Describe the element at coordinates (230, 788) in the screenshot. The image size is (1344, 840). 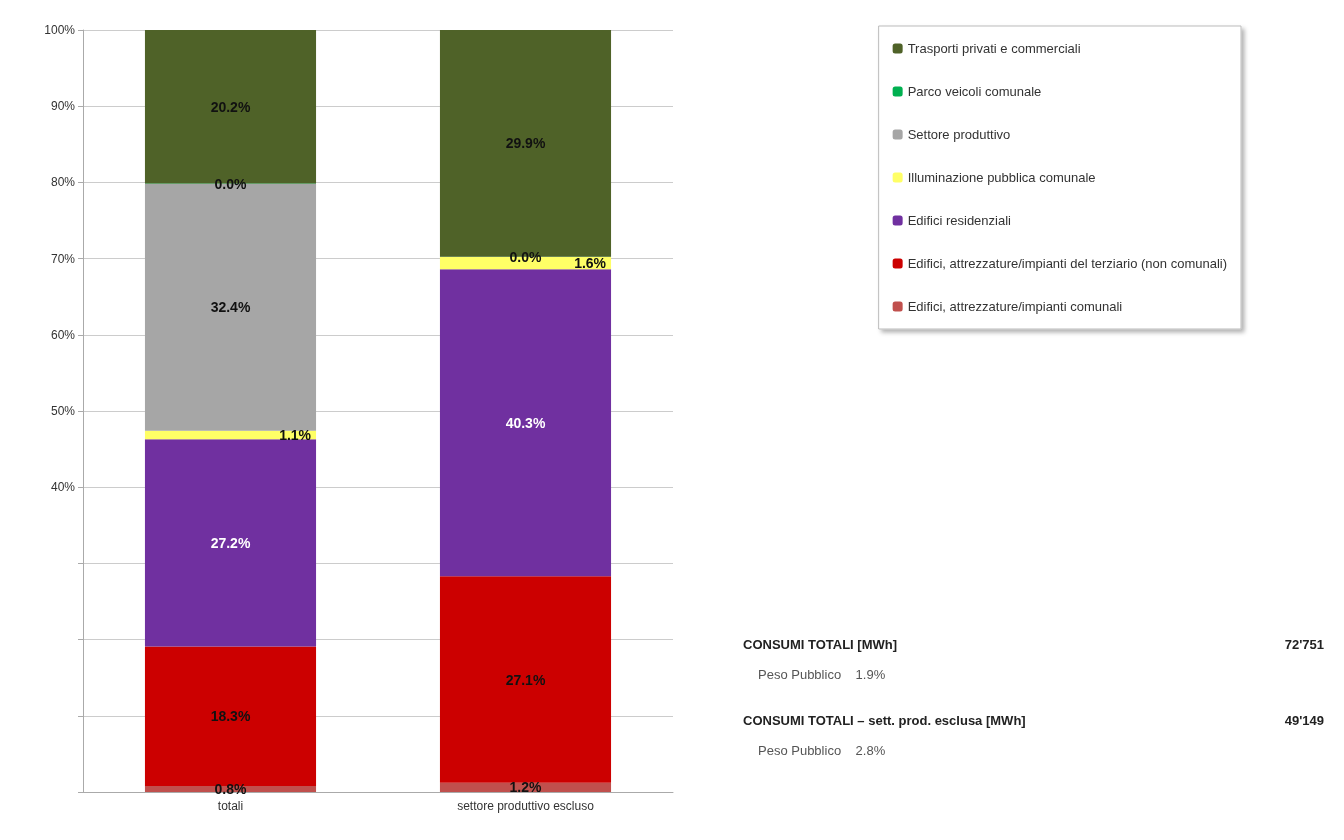
I see `data-label: 0.8%` at that location.